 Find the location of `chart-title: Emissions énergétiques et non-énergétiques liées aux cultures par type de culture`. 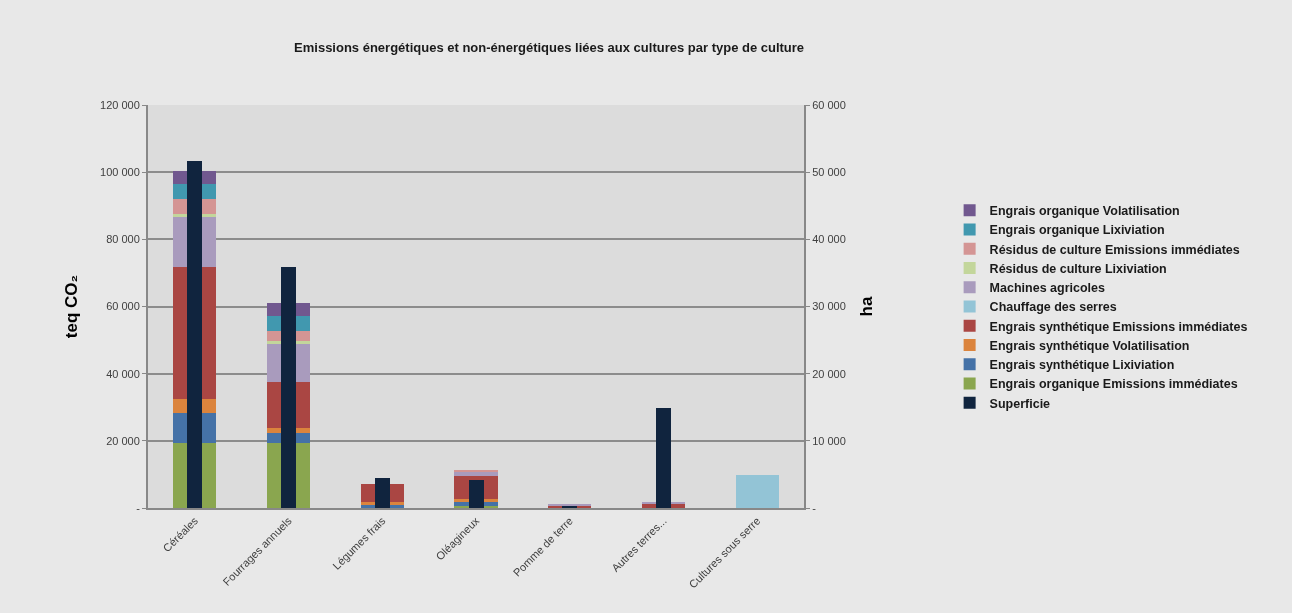

chart-title: Emissions énergétiques et non-énergétiques liées aux cultures par type de culture is located at coordinates (549, 48).